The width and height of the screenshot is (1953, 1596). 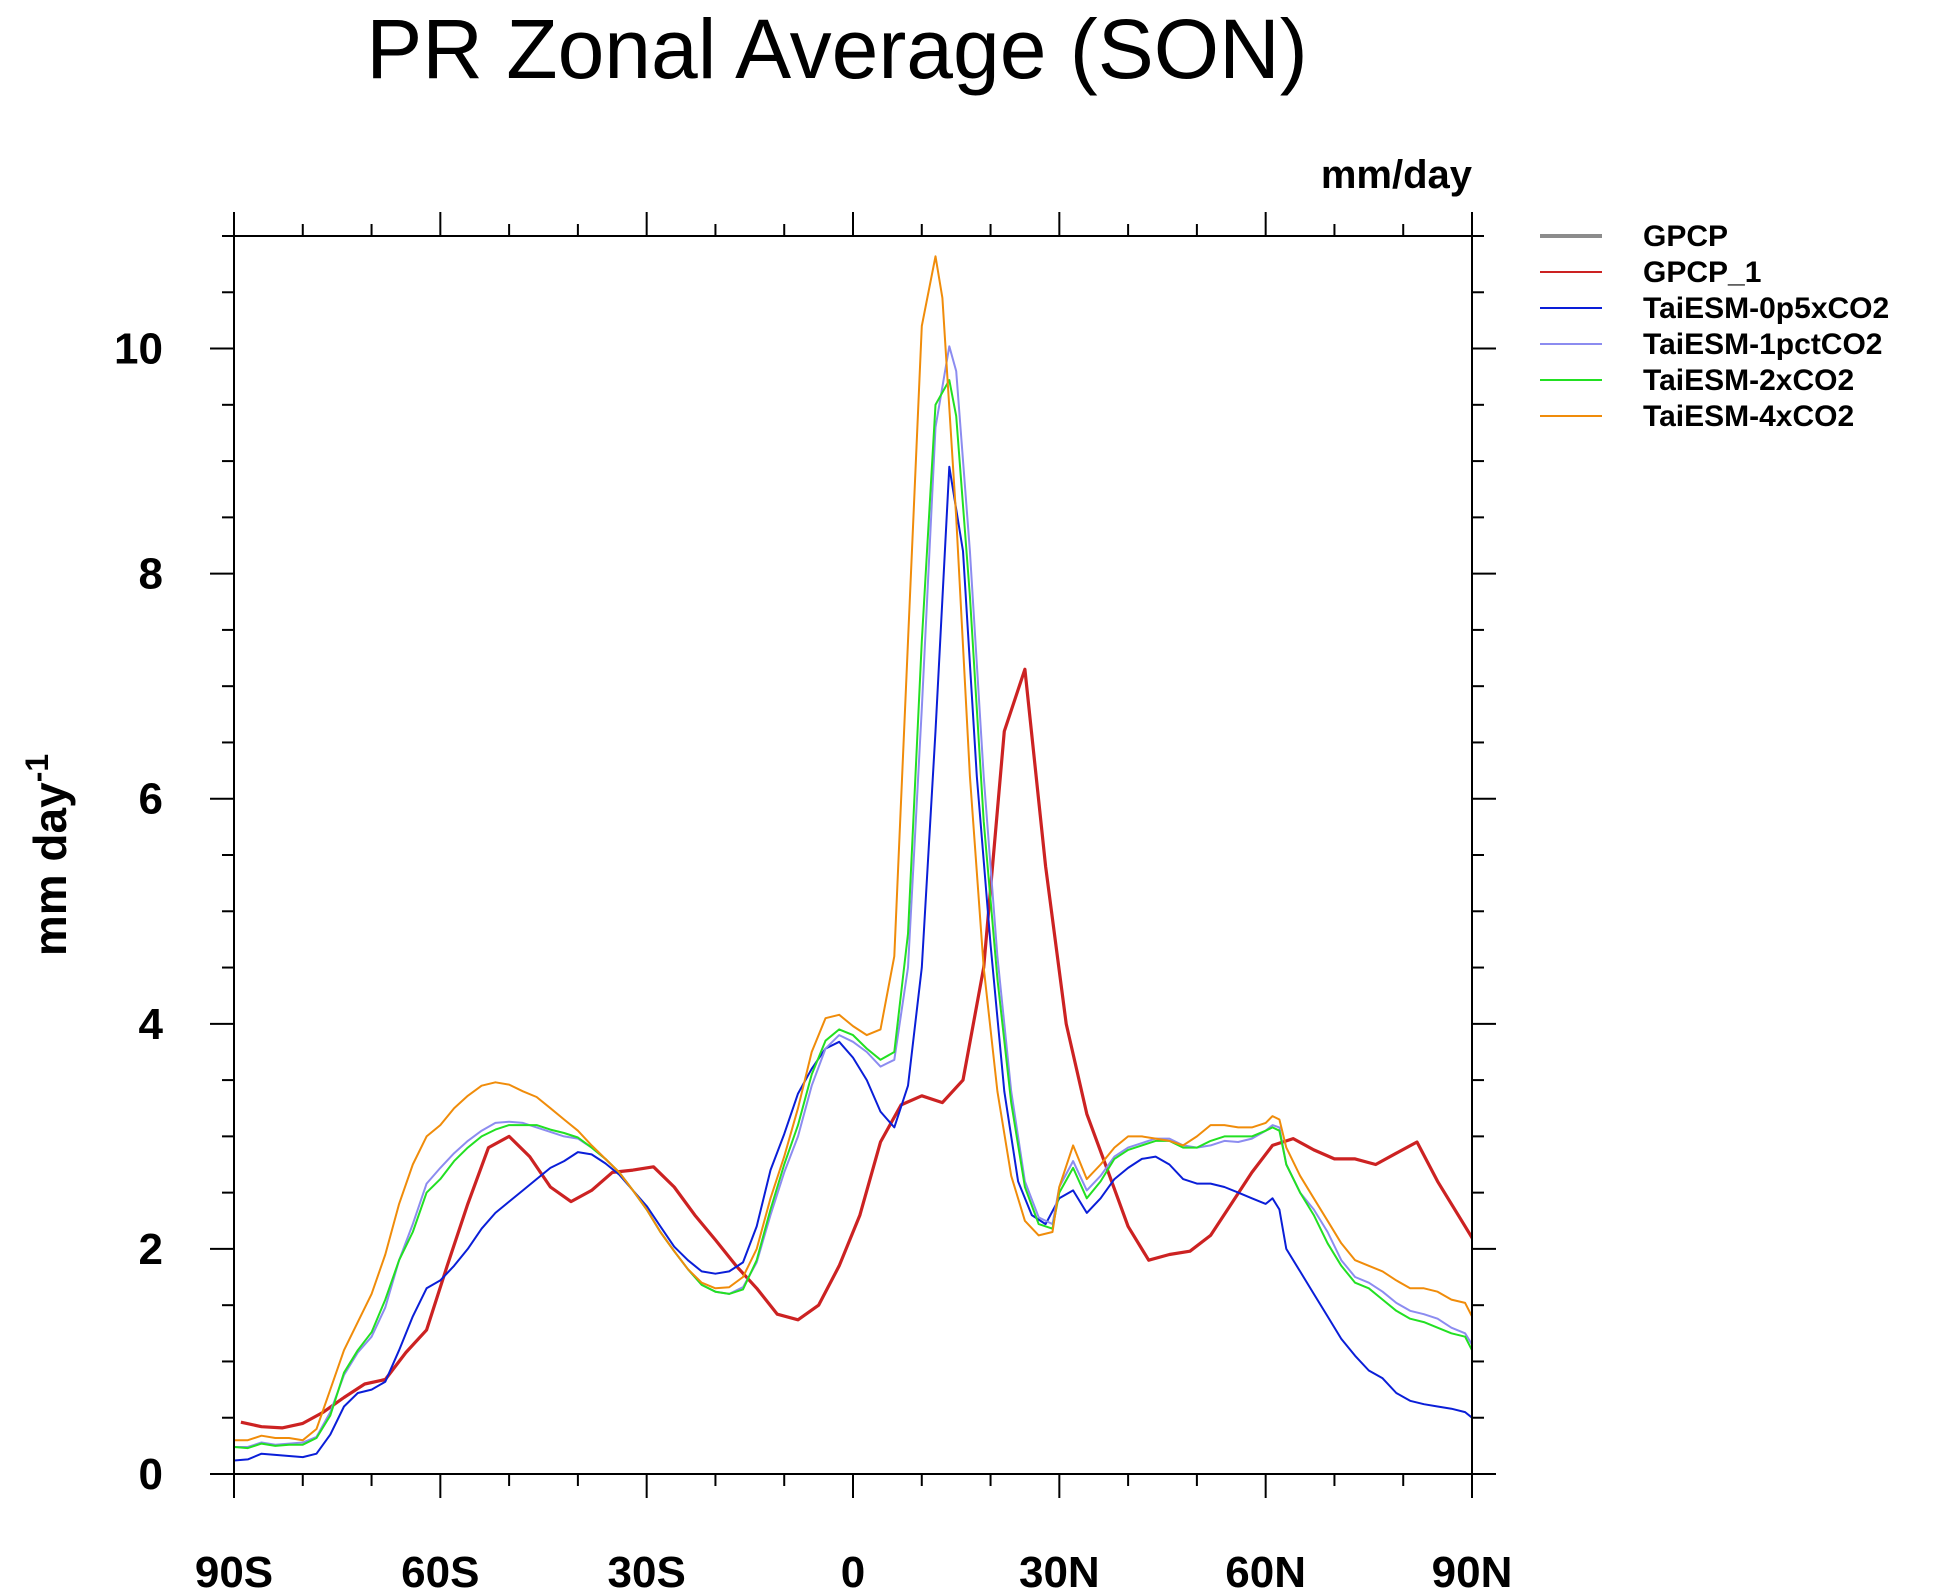 What do you see at coordinates (1748, 380) in the screenshot?
I see `legend-label: TaiESM-2xCO2` at bounding box center [1748, 380].